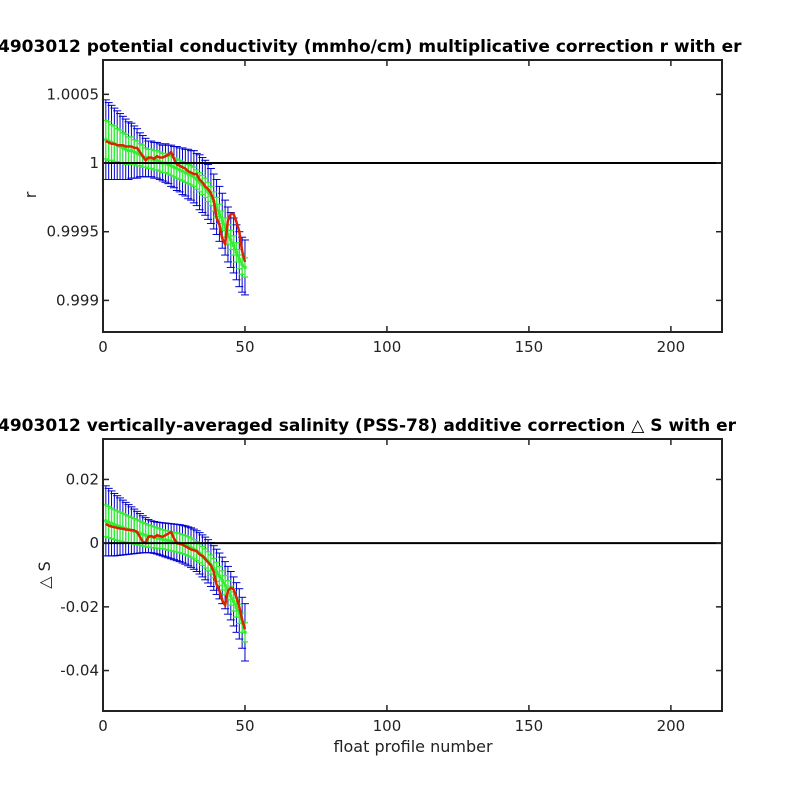 Image resolution: width=800 pixels, height=800 pixels. Describe the element at coordinates (94, 163) in the screenshot. I see `y-tick-label: 1` at that location.